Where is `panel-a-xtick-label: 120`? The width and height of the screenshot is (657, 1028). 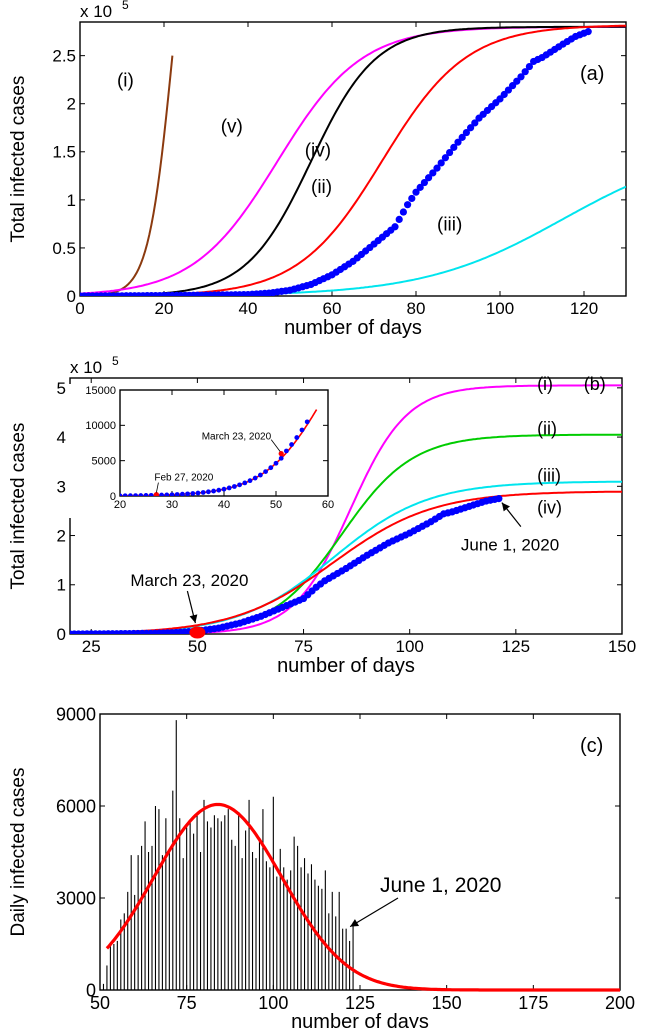 panel-a-xtick-label: 120 is located at coordinates (584, 308).